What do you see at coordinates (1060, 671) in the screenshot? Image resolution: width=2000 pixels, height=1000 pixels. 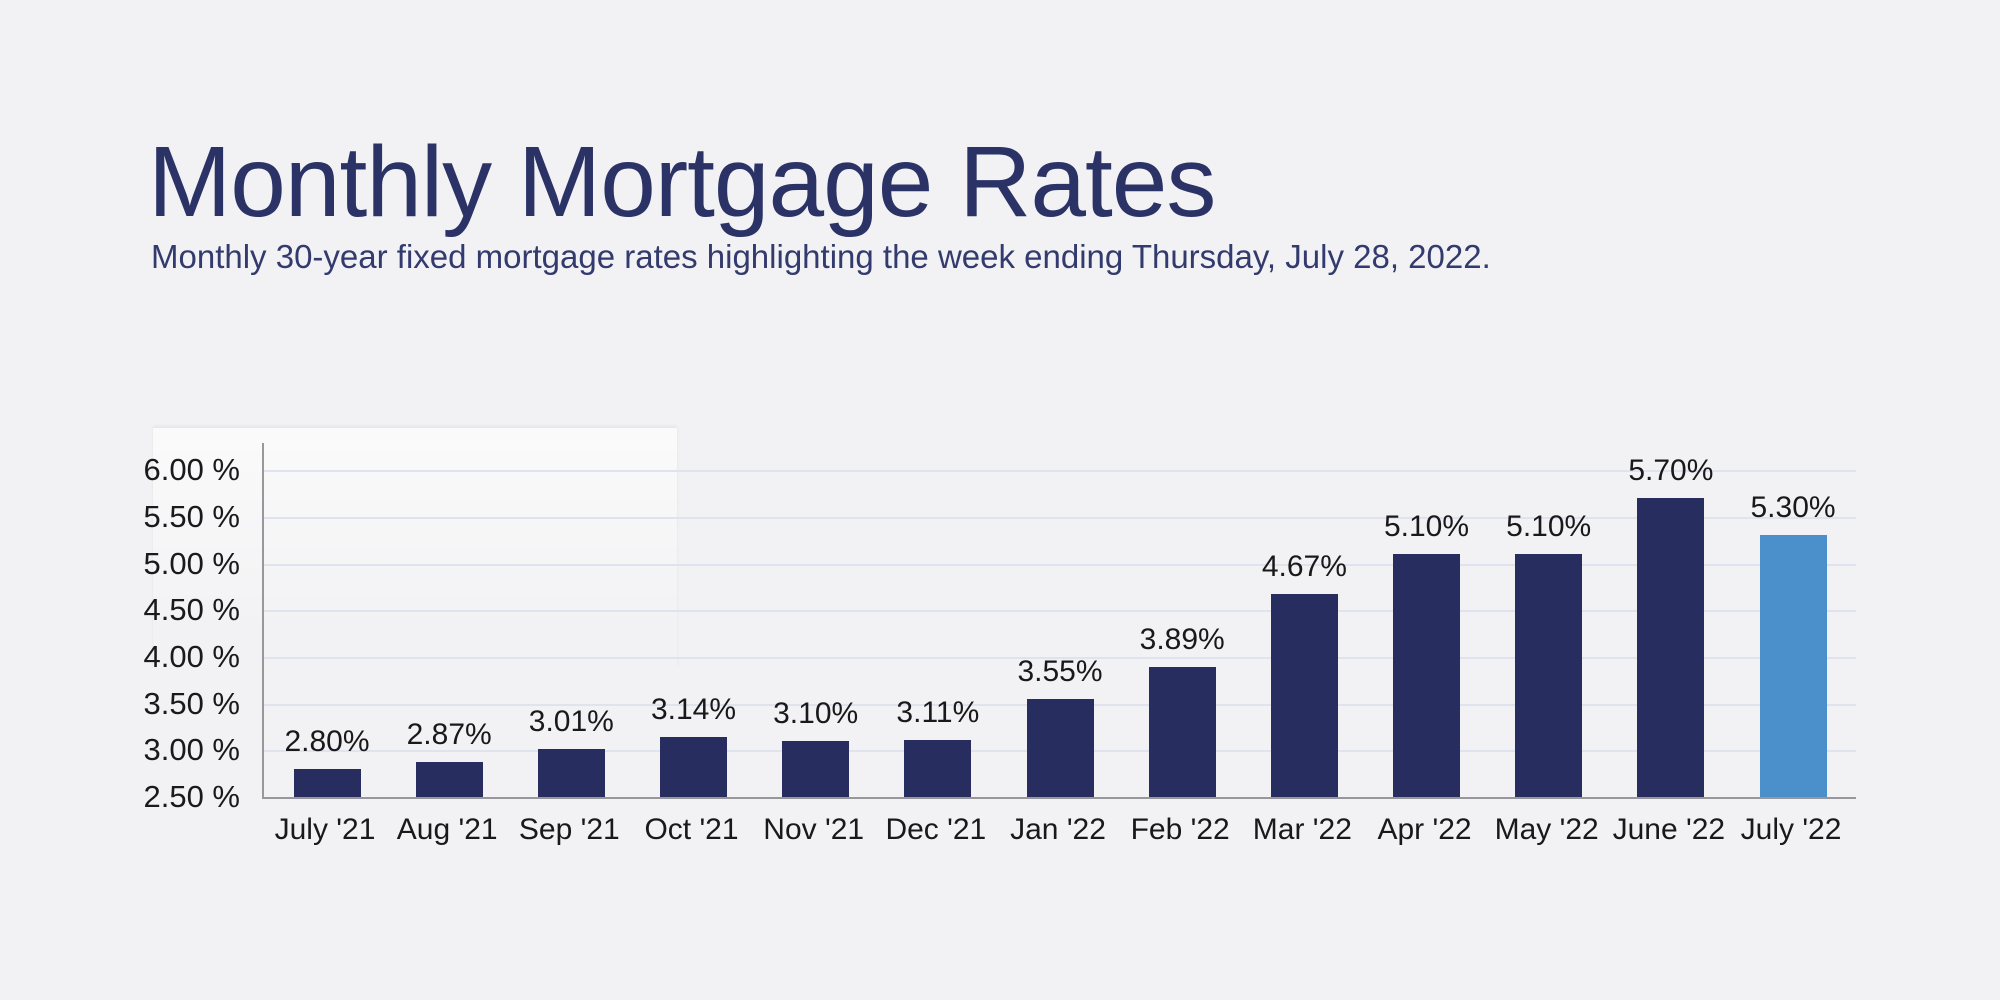 I see `bar-value-label: 3.55%` at bounding box center [1060, 671].